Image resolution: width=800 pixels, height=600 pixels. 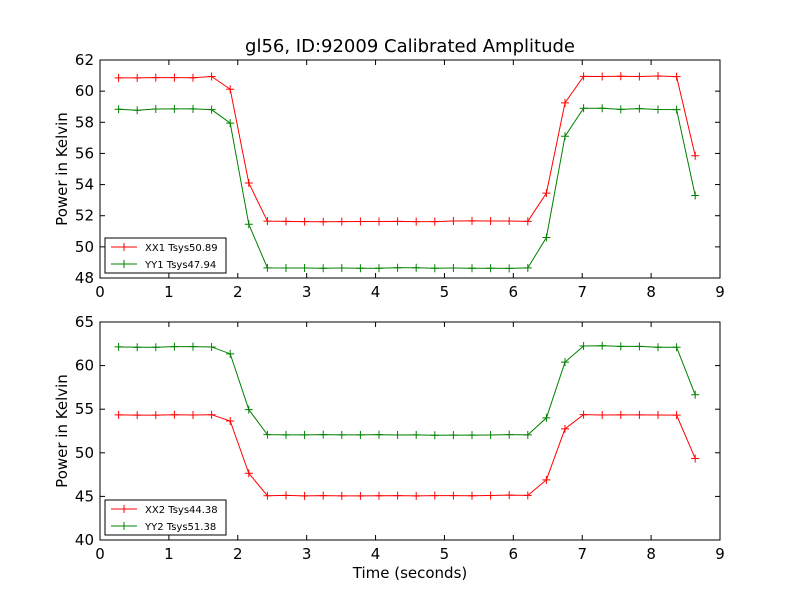 I want to click on x-tick-label: 0, so click(x=100, y=292).